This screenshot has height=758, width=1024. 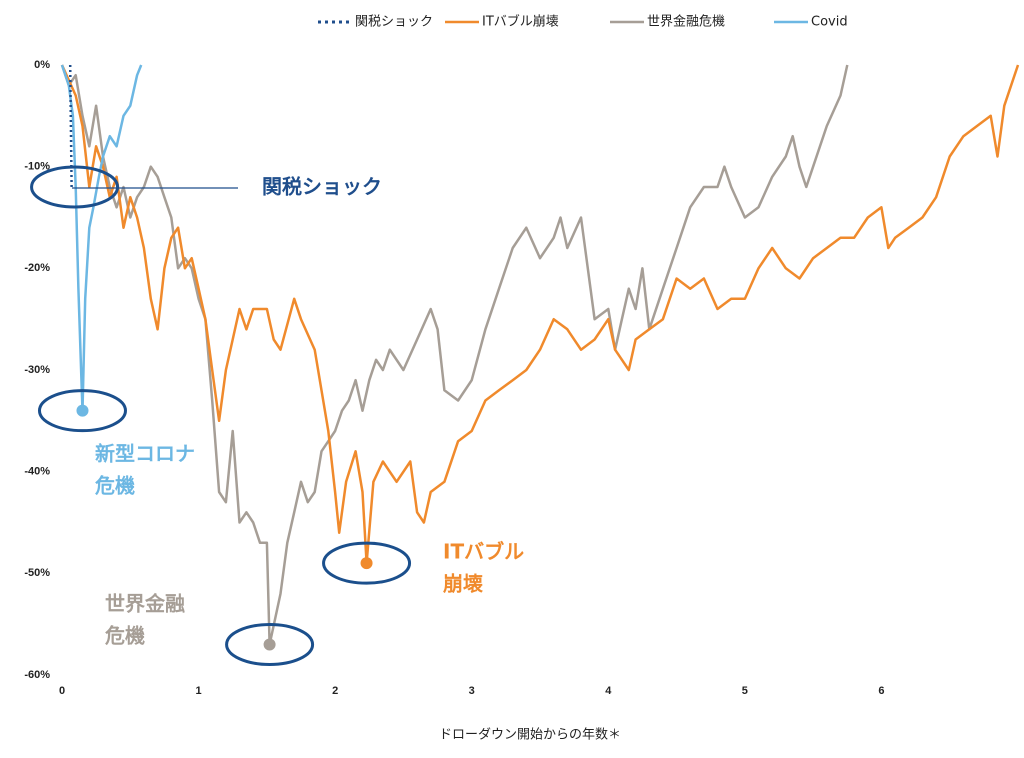 What do you see at coordinates (394, 22) in the screenshot?
I see `legend-label: 関税ショック` at bounding box center [394, 22].